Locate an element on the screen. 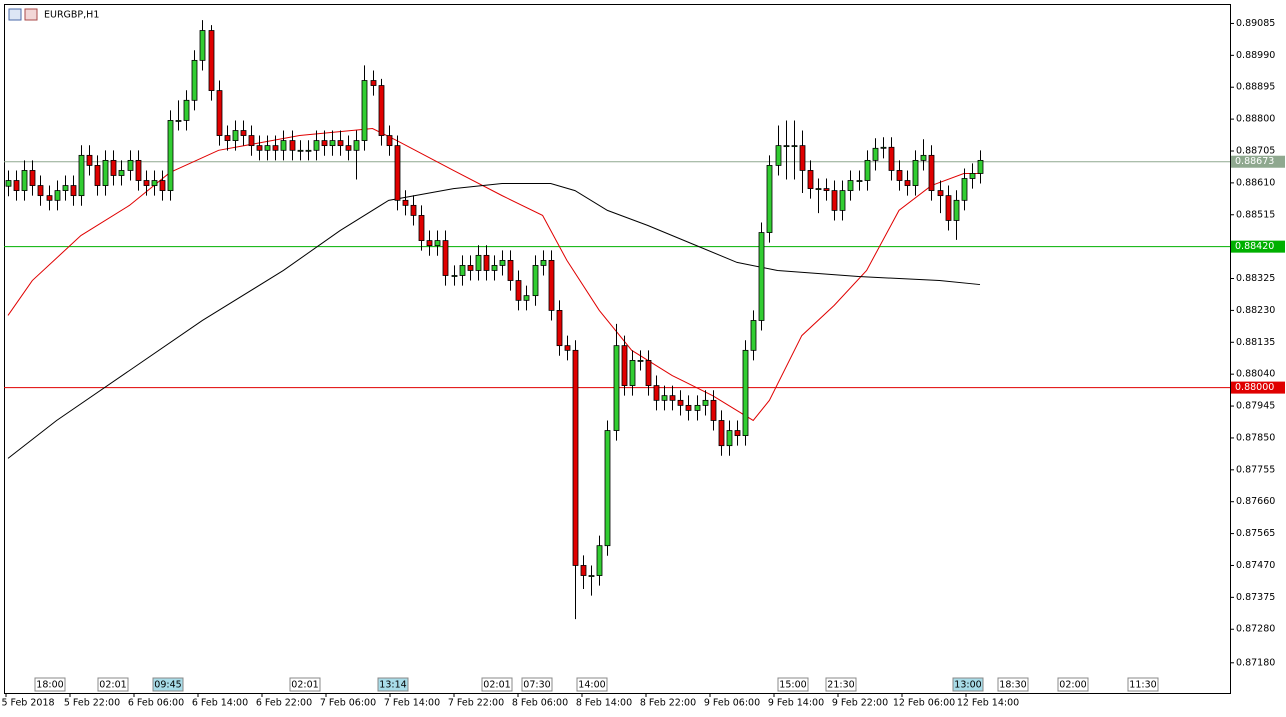 Image resolution: width=1286 pixels, height=717 pixels. y-tick-label: 0.87660 is located at coordinates (1255, 501).